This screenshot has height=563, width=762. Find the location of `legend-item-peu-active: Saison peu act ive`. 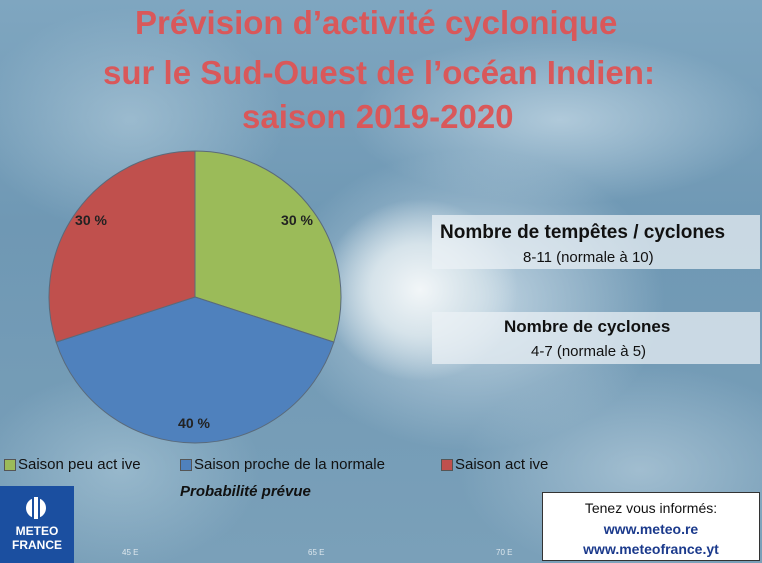

legend-item-peu-active: Saison peu act ive is located at coordinates (72, 464).